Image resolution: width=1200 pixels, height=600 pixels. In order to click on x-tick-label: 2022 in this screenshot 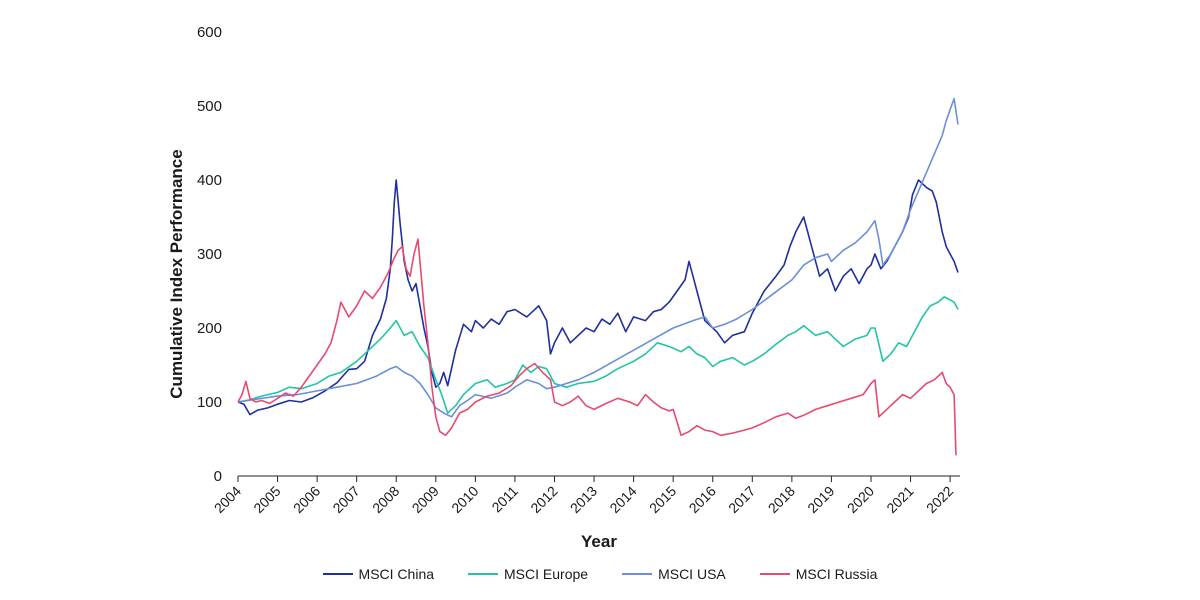, I will do `click(939, 499)`.